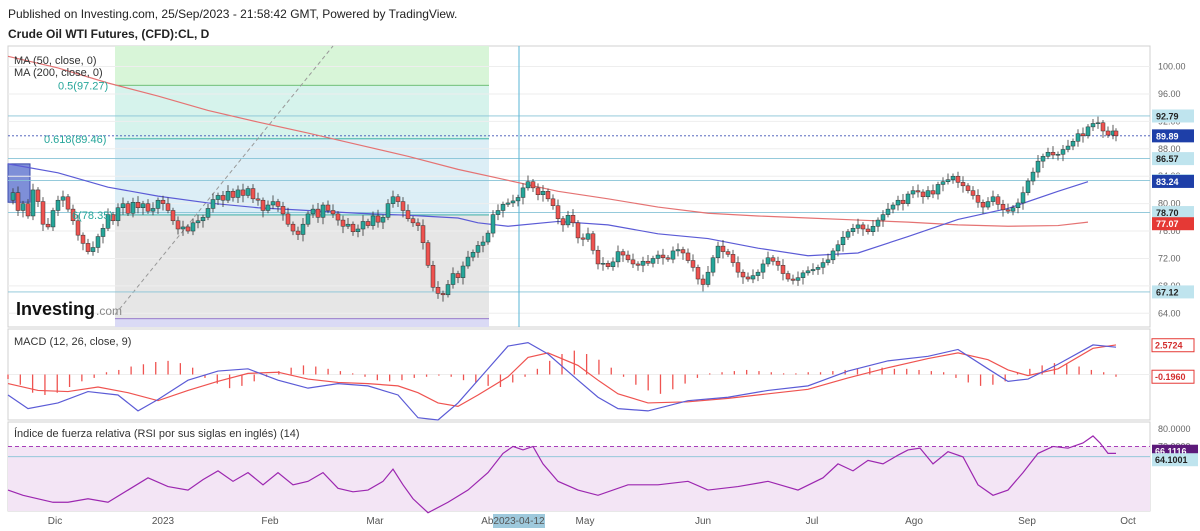 The height and width of the screenshot is (531, 1200). What do you see at coordinates (562, 375) in the screenshot?
I see `macd-signal-line` at bounding box center [562, 375].